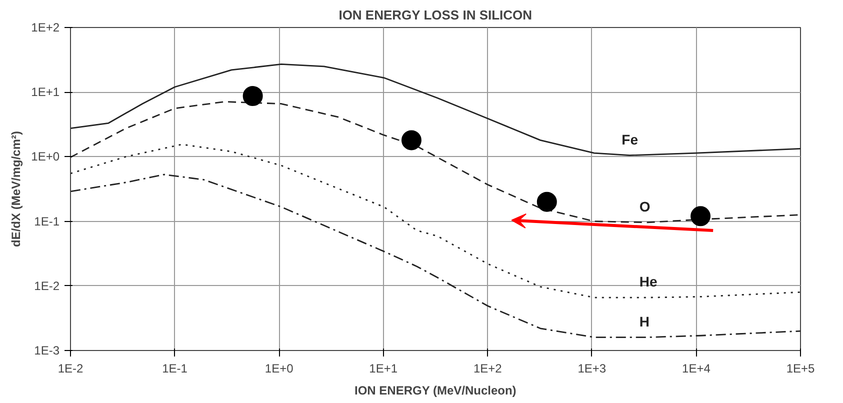 The image size is (843, 403). What do you see at coordinates (435, 15) in the screenshot?
I see `chart-title: ION ENERGY LOSS IN SILICON` at bounding box center [435, 15].